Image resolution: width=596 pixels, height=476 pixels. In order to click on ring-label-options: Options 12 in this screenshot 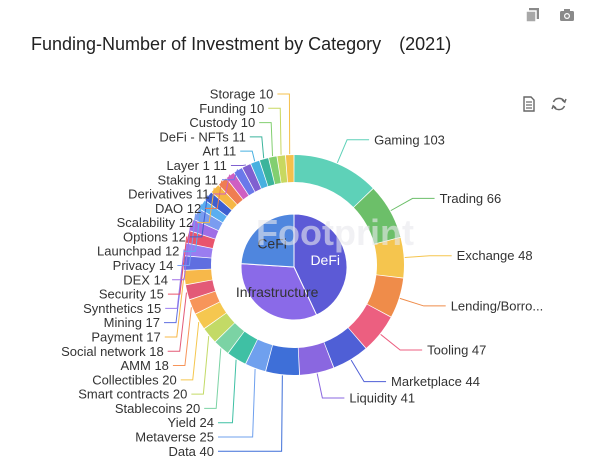, I will do `click(154, 236)`.